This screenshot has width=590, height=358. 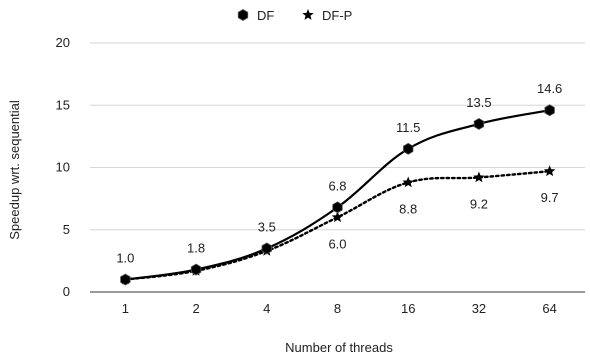 What do you see at coordinates (337, 243) in the screenshot?
I see `data-label-df-p: 6.0` at bounding box center [337, 243].